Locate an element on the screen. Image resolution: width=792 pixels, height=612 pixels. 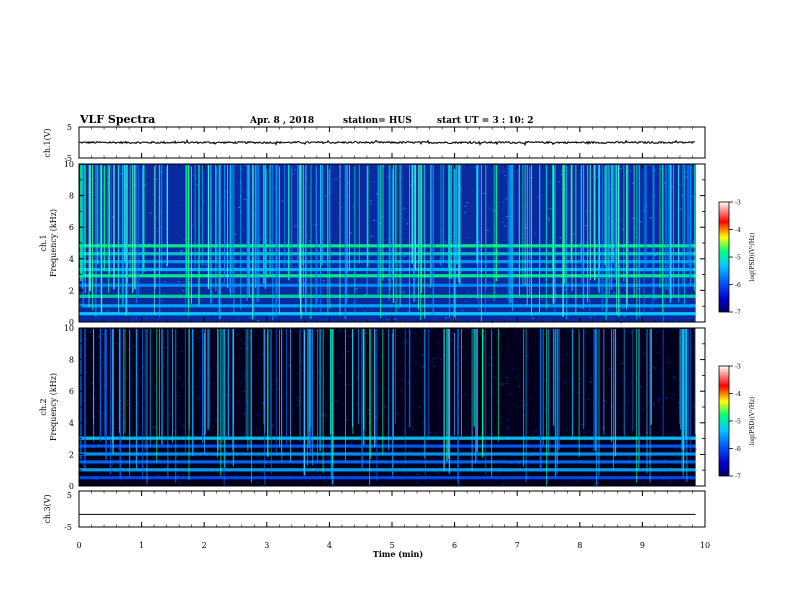
station-label: station= HUS is located at coordinates (377, 121).